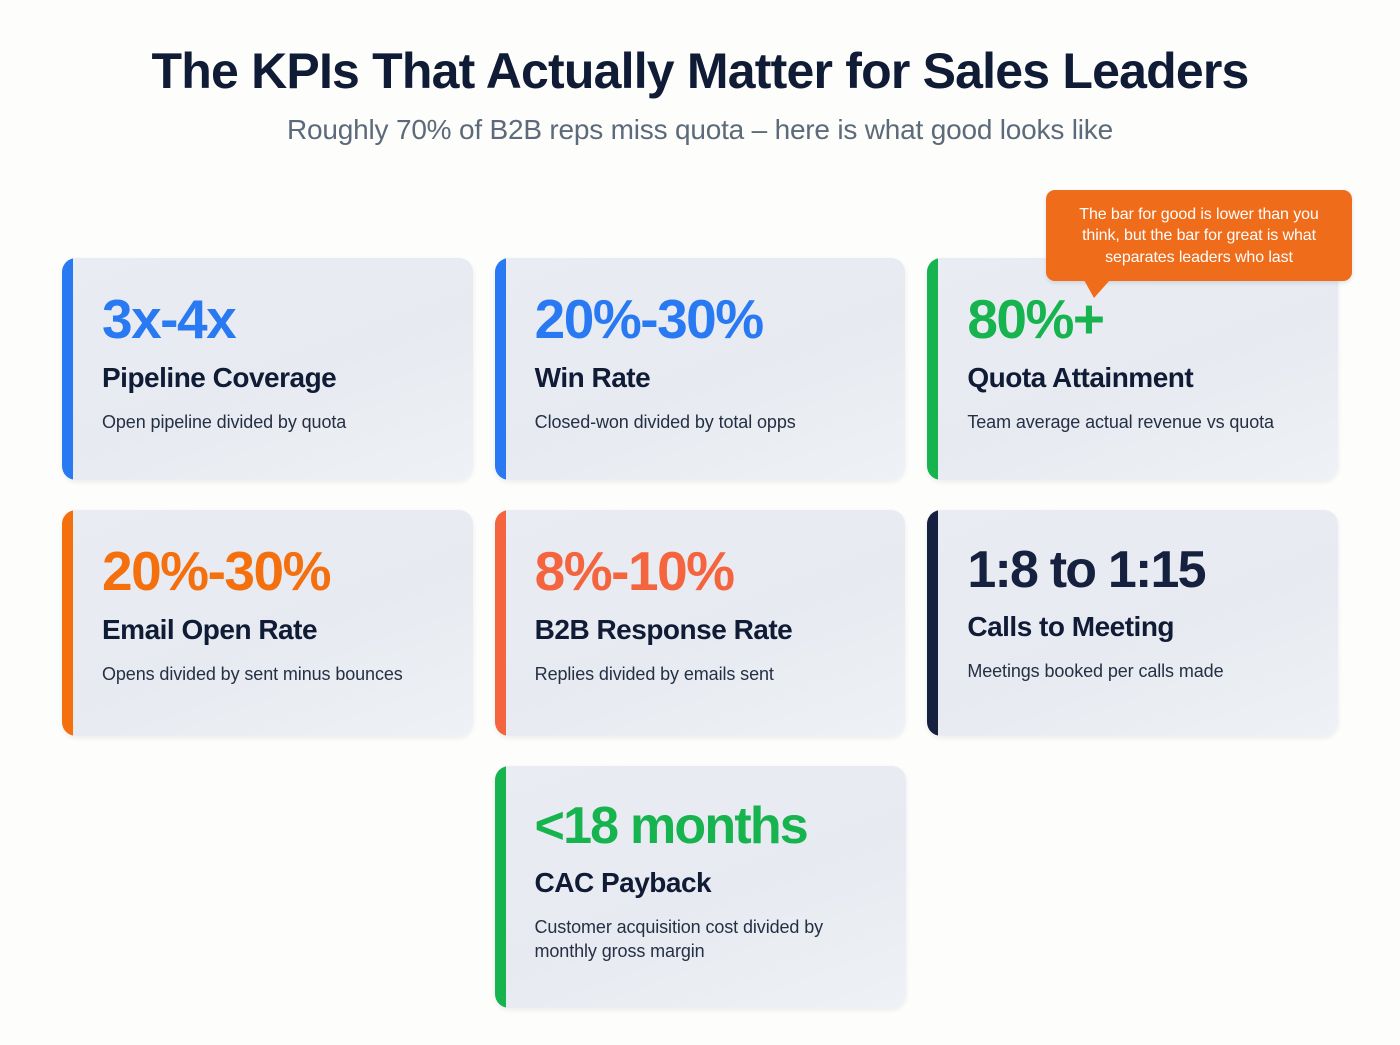 This screenshot has width=1400, height=1045. What do you see at coordinates (1071, 626) in the screenshot?
I see `kpi-label: Calls to Meeting` at bounding box center [1071, 626].